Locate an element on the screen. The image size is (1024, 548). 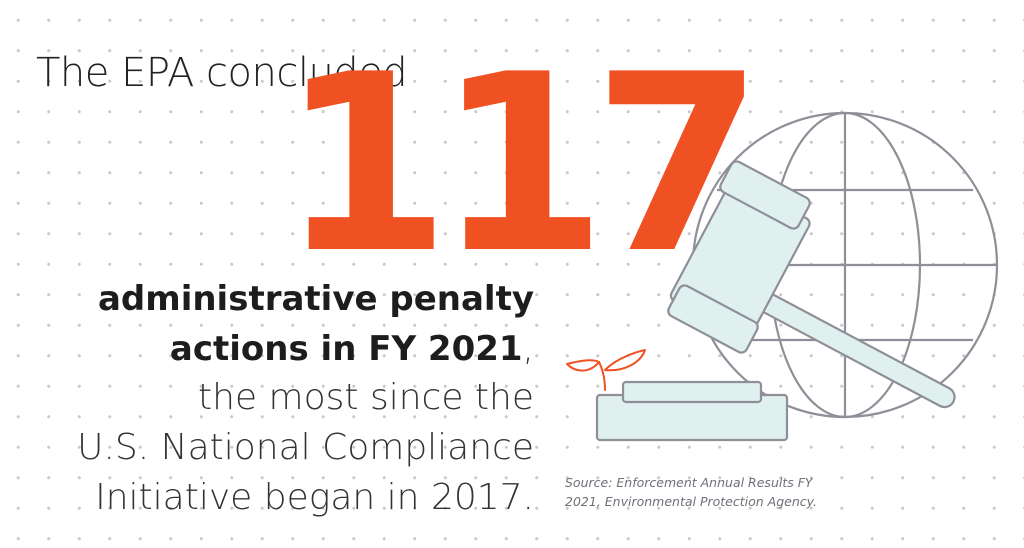
stat-bold-text-2: actions in FY 2021 is located at coordinates (346, 349).